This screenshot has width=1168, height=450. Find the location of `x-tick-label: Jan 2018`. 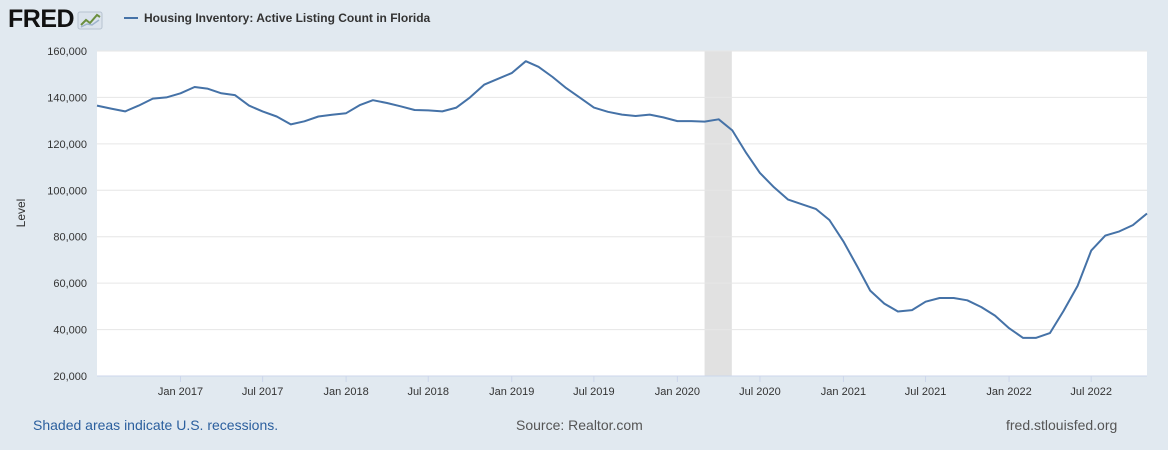

x-tick-label: Jan 2018 is located at coordinates (345, 392).